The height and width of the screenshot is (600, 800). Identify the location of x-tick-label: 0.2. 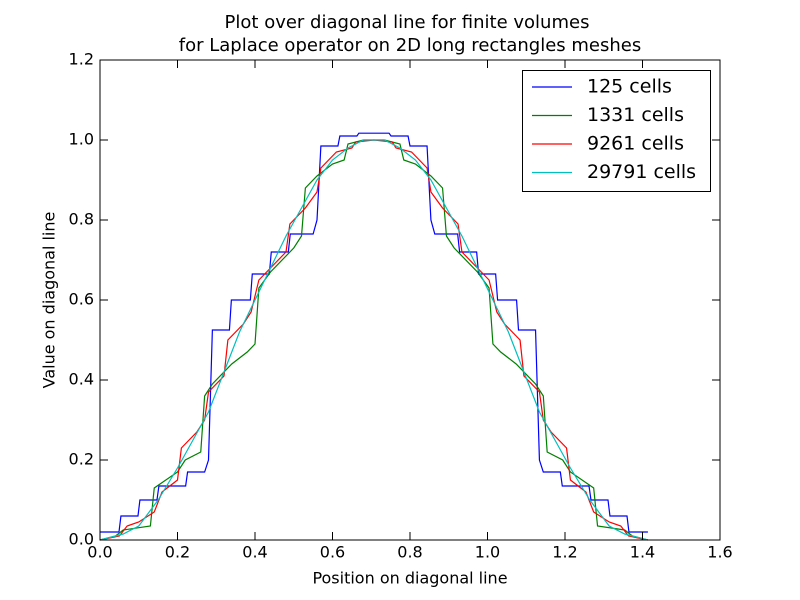
(177, 552).